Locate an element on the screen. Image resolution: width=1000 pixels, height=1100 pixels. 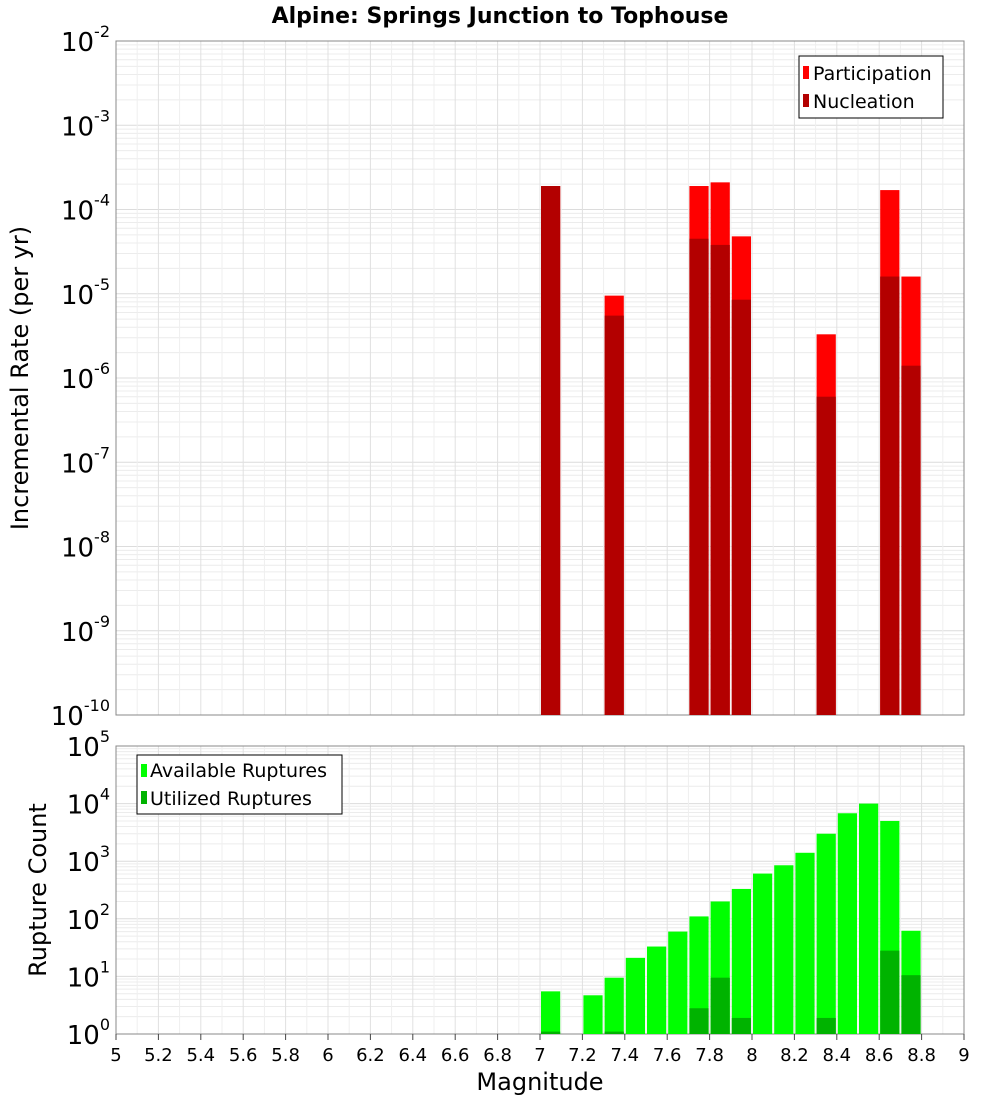
x-tick-label: 5.8 is located at coordinates (285, 1055).